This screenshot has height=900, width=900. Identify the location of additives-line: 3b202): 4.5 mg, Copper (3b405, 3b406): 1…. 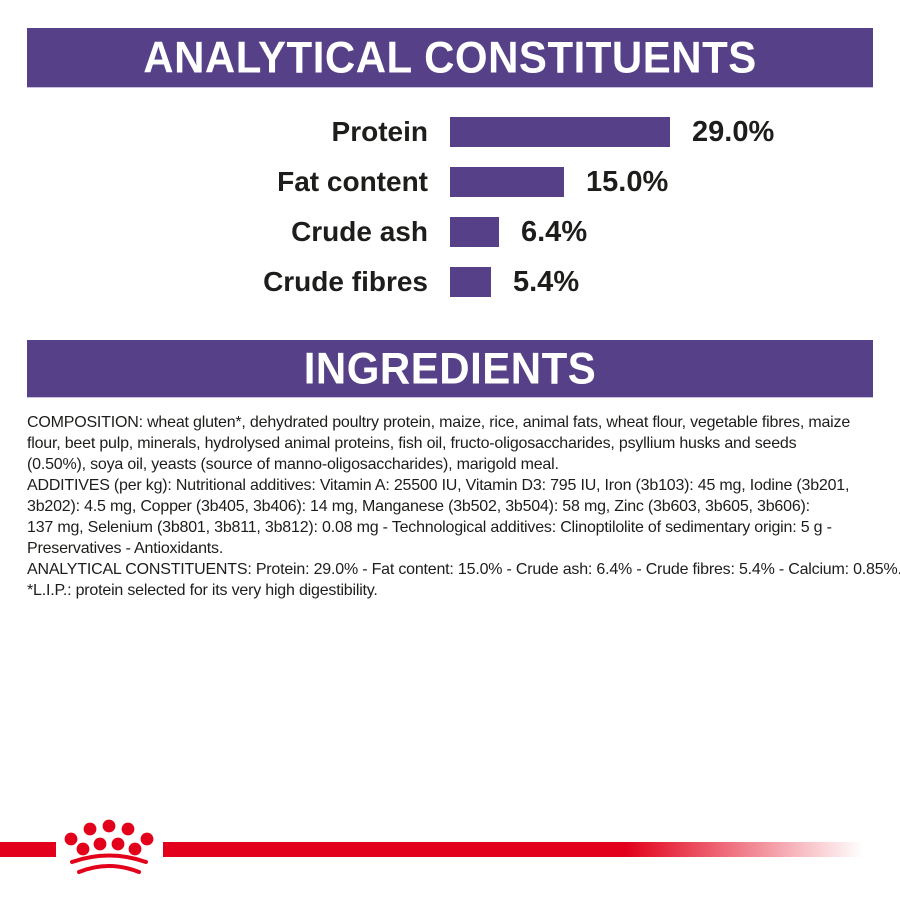
(418, 506).